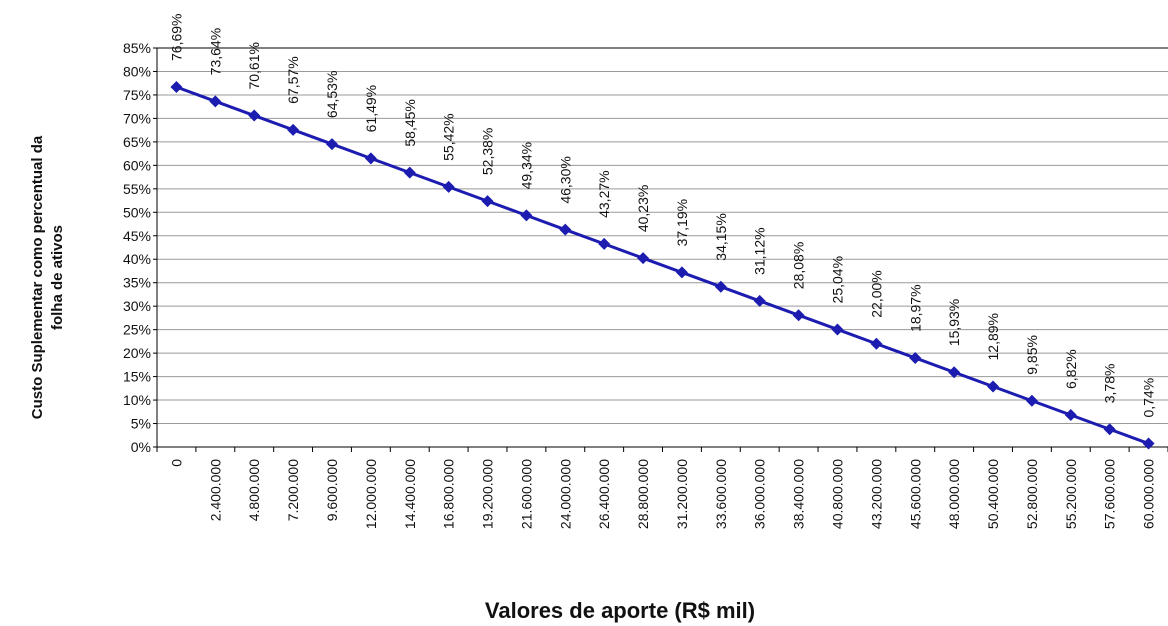 Image resolution: width=1168 pixels, height=626 pixels. Describe the element at coordinates (876, 494) in the screenshot. I see `x-tick-label: 43.200.000` at that location.